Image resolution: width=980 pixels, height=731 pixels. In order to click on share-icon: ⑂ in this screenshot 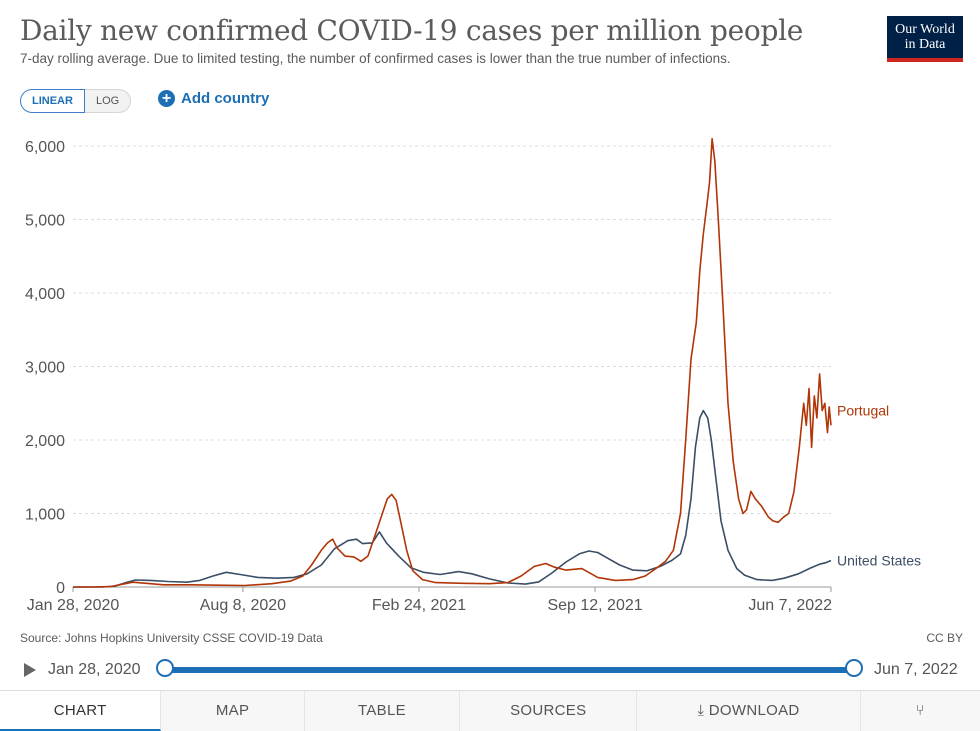, I will do `click(920, 710)`.